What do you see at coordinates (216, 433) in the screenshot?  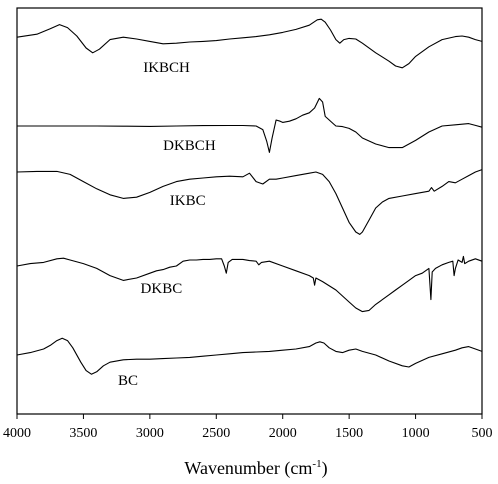 I see `x-tick-label-2500: 2500` at bounding box center [216, 433].